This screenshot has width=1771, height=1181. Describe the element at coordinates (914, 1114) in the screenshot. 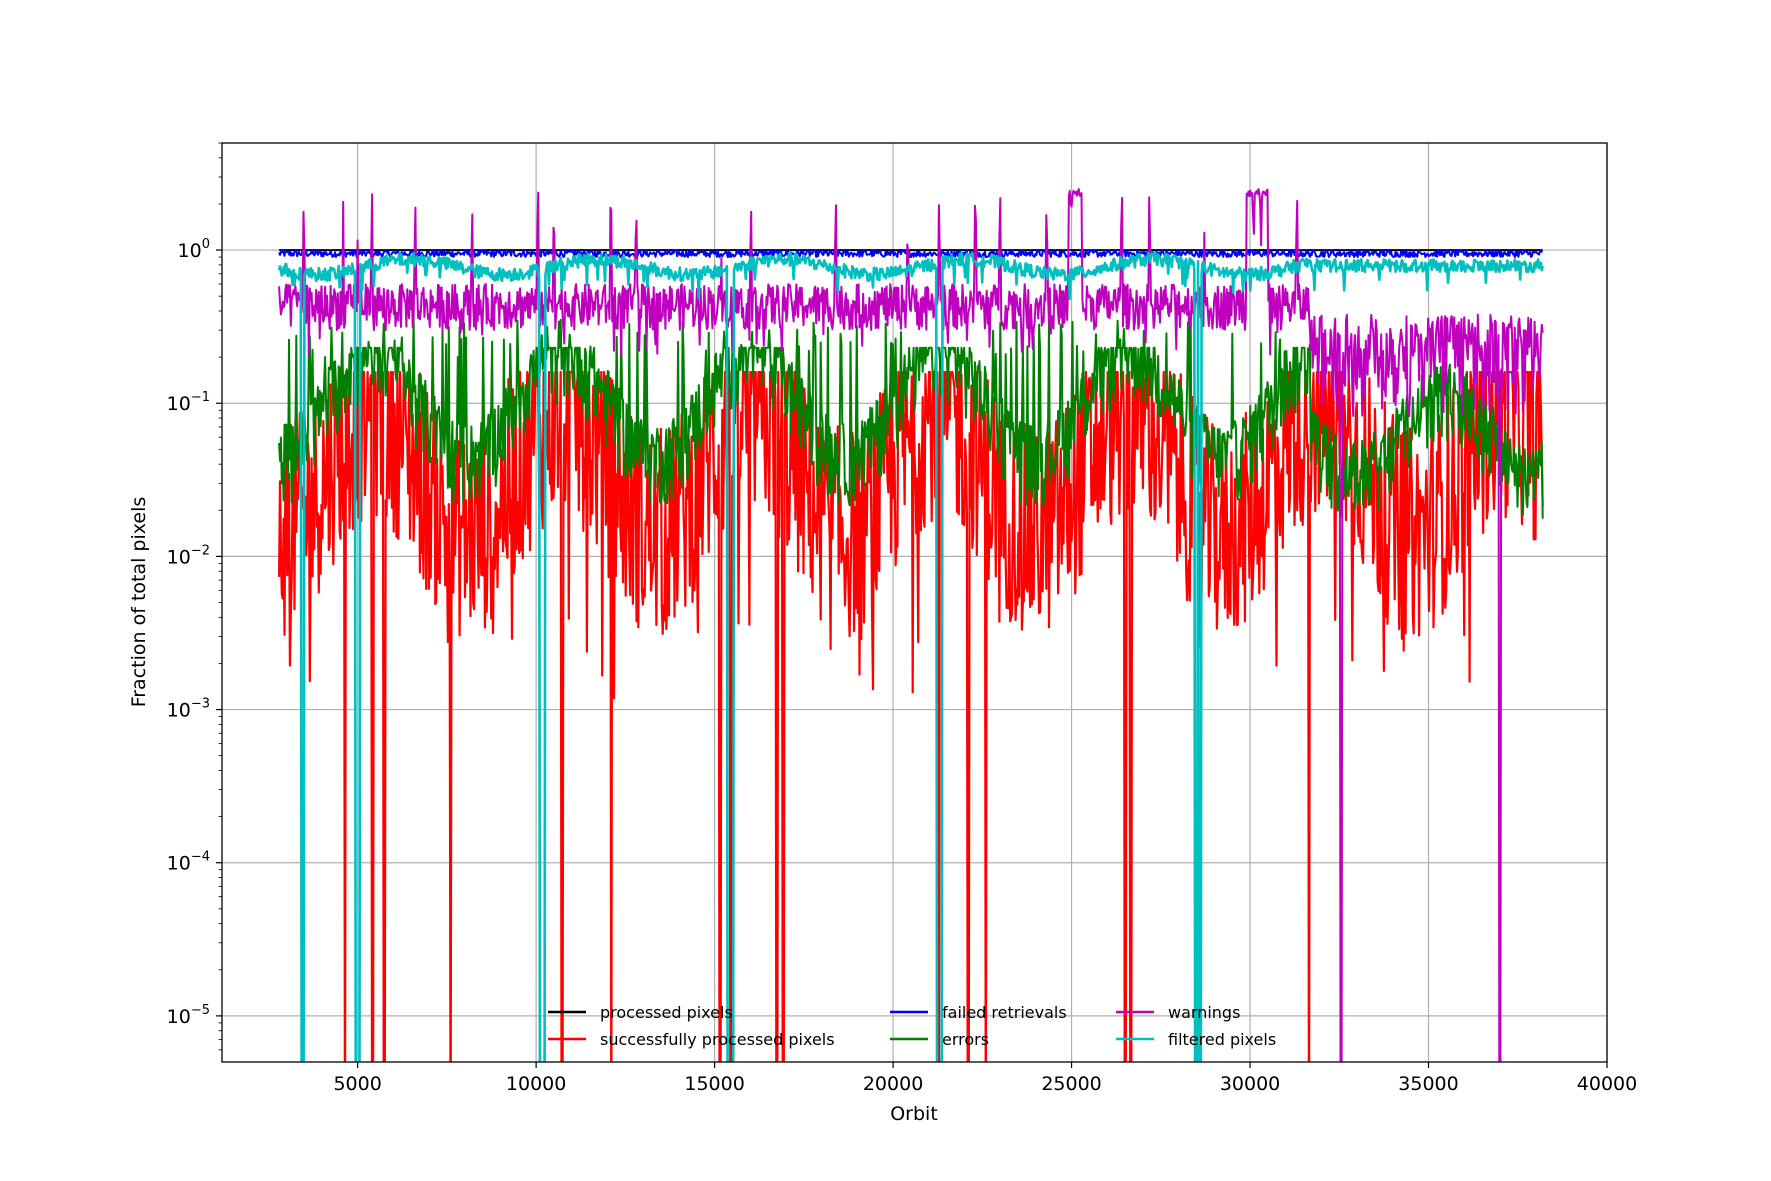

I see `x-axis-label: Orbit` at that location.